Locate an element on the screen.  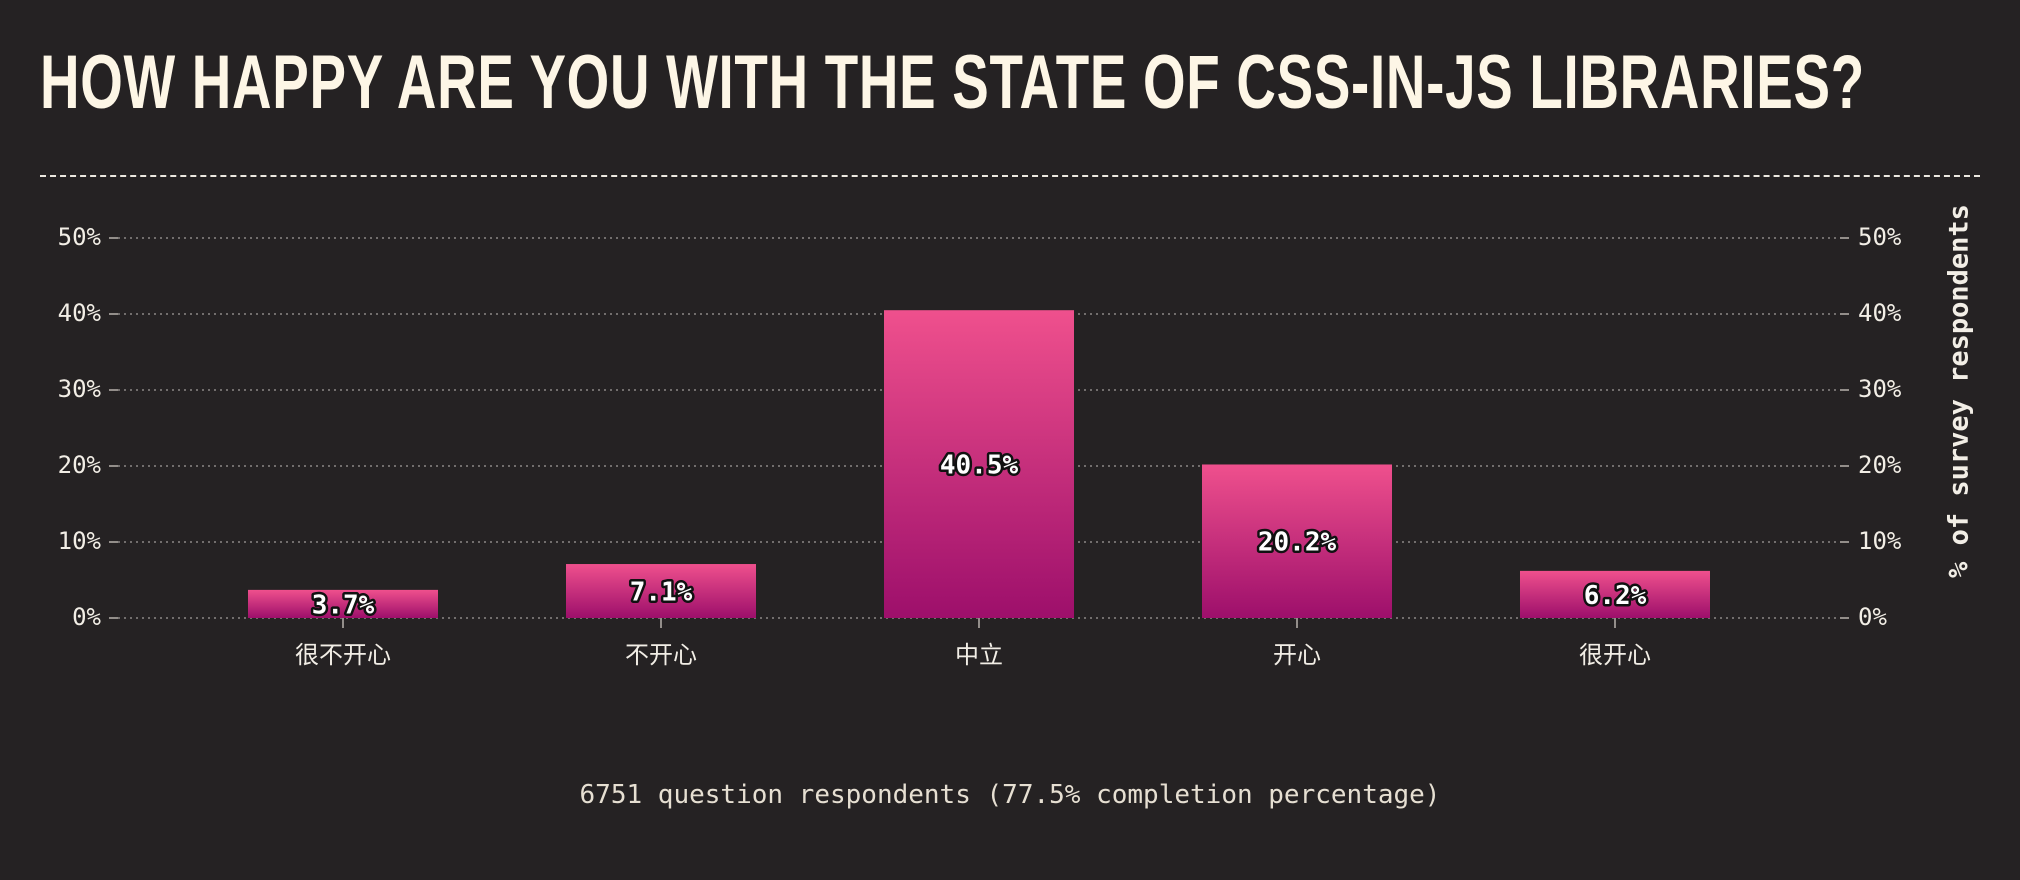
bar-value-label: 40.5% is located at coordinates (979, 466).